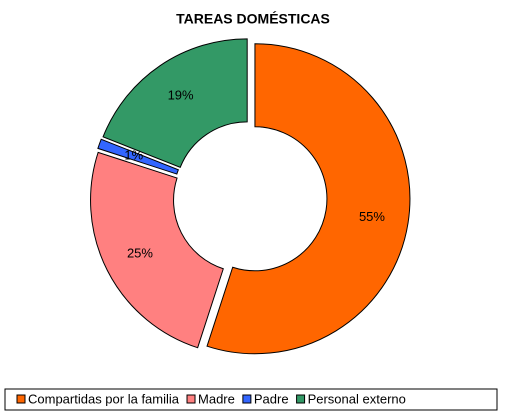 The width and height of the screenshot is (507, 412). Describe the element at coordinates (104, 398) in the screenshot. I see `legend-label: Compartidas por la familia` at that location.